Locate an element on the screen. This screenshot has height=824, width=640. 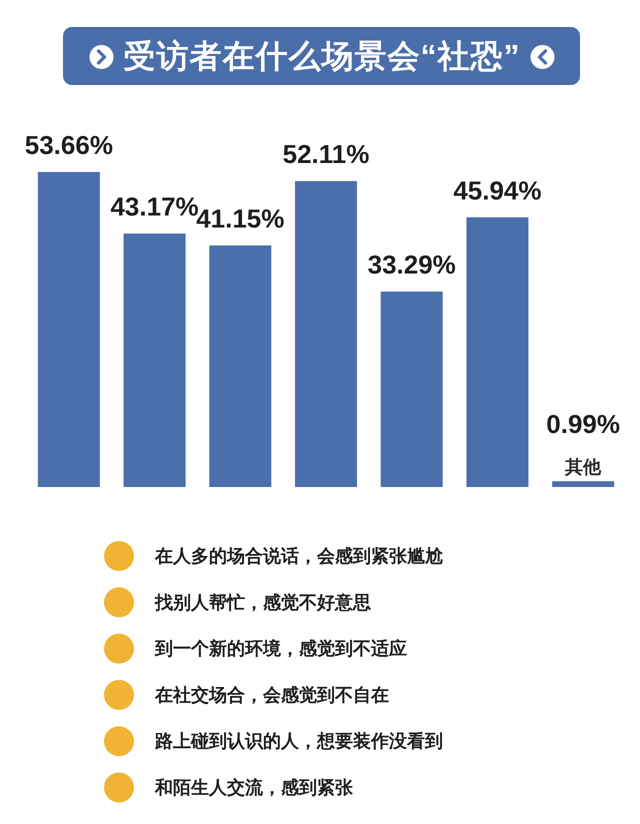
annotation: 在社交场合，会感觉到不自在 is located at coordinates (272, 694).